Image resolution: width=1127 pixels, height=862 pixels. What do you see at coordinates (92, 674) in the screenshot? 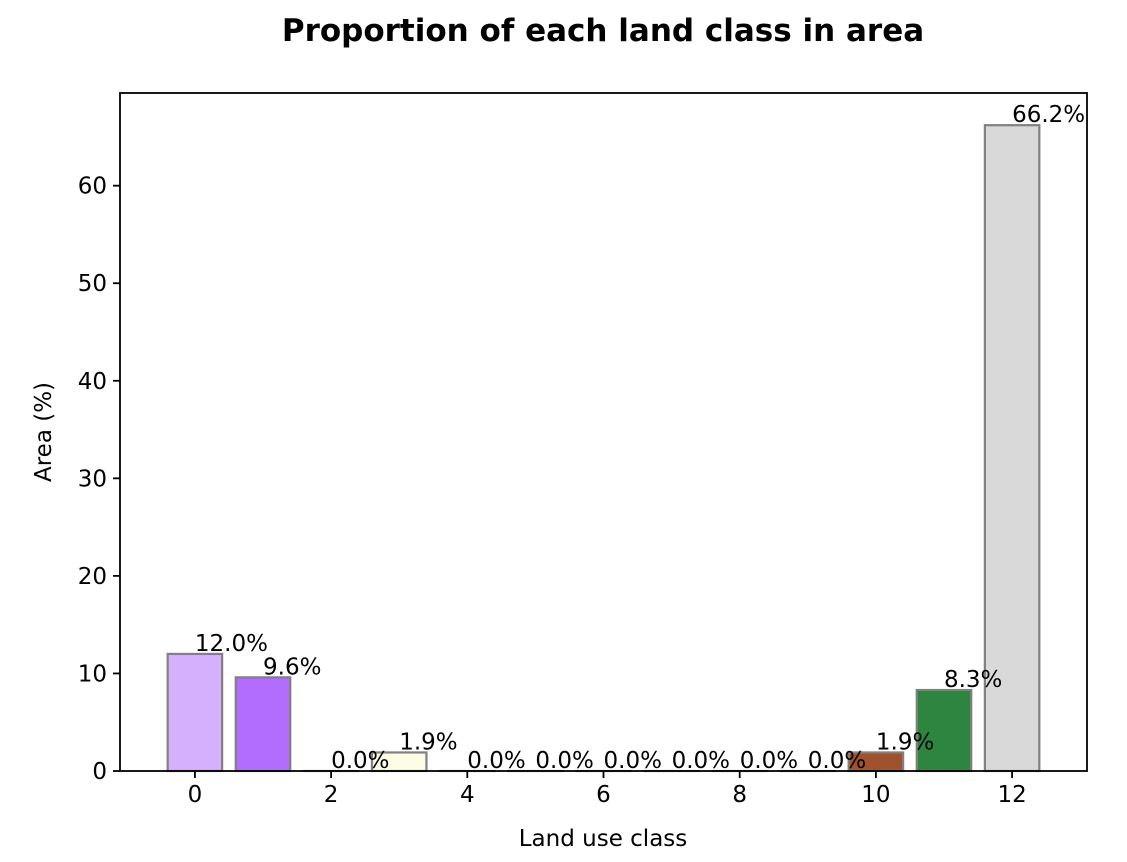
I see `y-tick-label: 10` at bounding box center [92, 674].